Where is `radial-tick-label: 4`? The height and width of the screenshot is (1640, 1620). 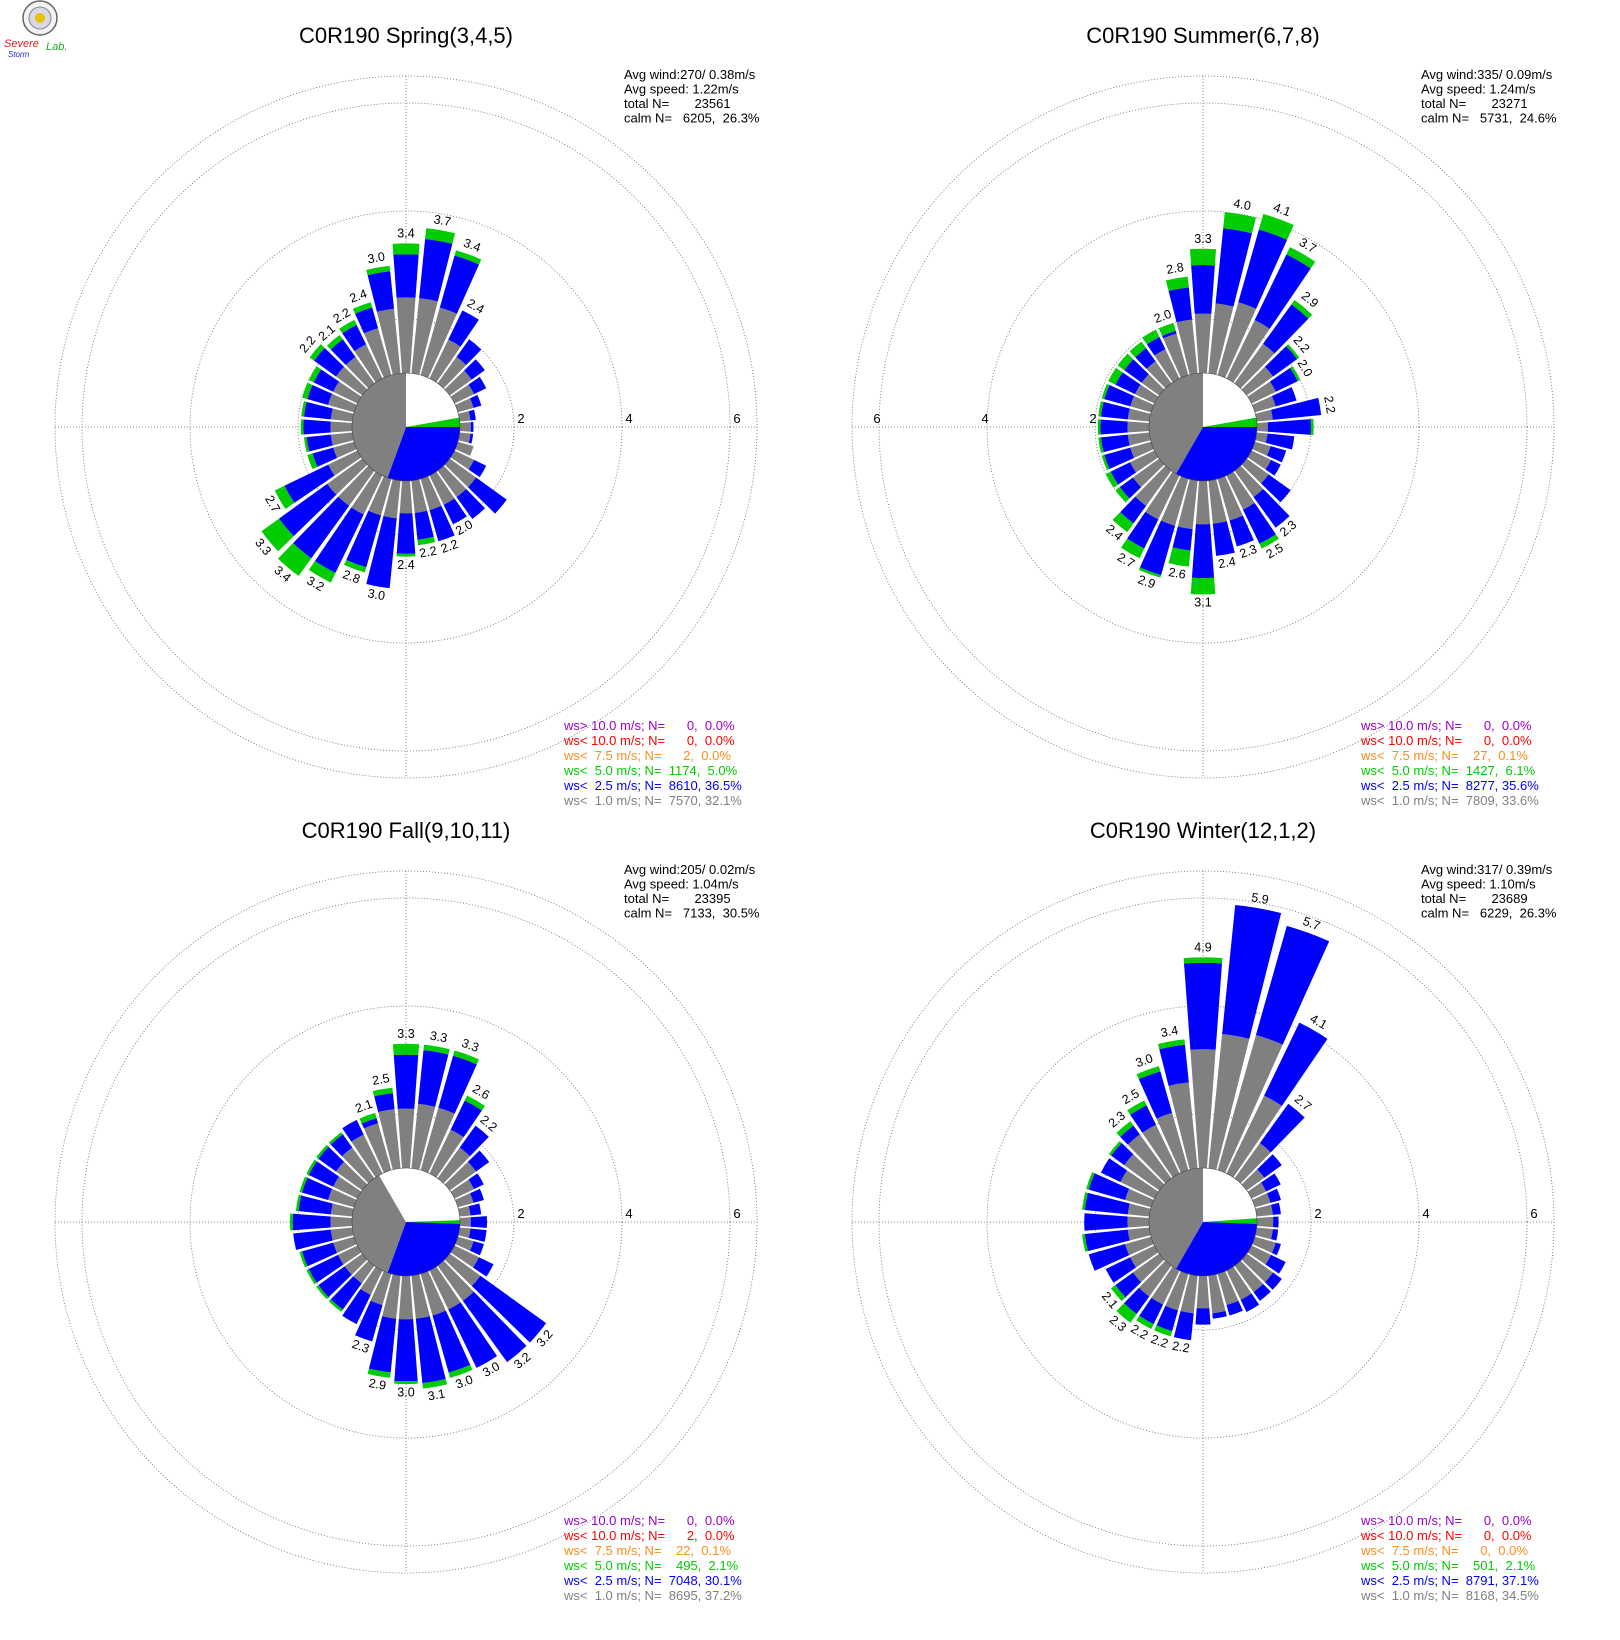
radial-tick-label: 4 is located at coordinates (628, 1213).